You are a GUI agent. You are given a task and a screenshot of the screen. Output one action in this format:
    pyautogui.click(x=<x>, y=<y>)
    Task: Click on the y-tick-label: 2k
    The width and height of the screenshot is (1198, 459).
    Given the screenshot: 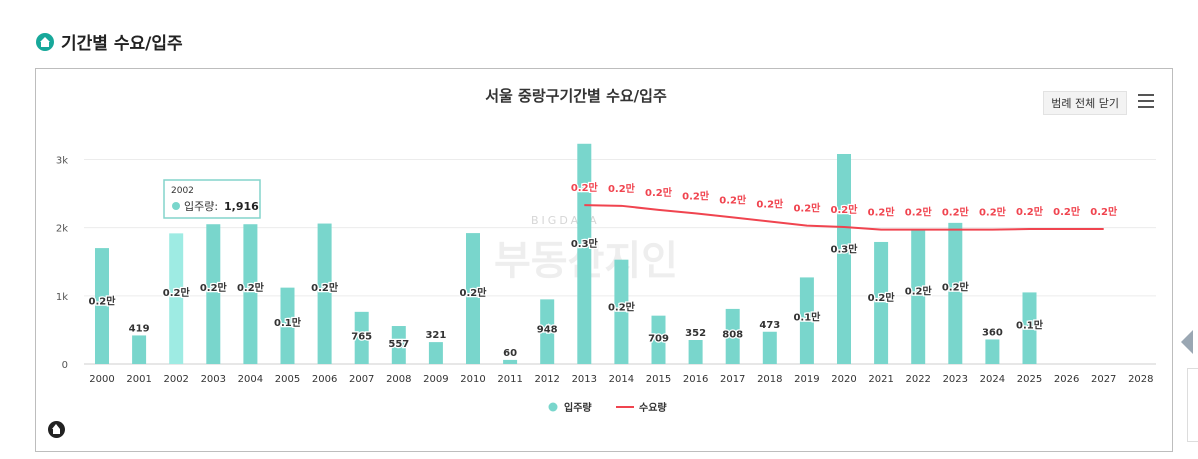 What is the action you would take?
    pyautogui.click(x=62, y=229)
    